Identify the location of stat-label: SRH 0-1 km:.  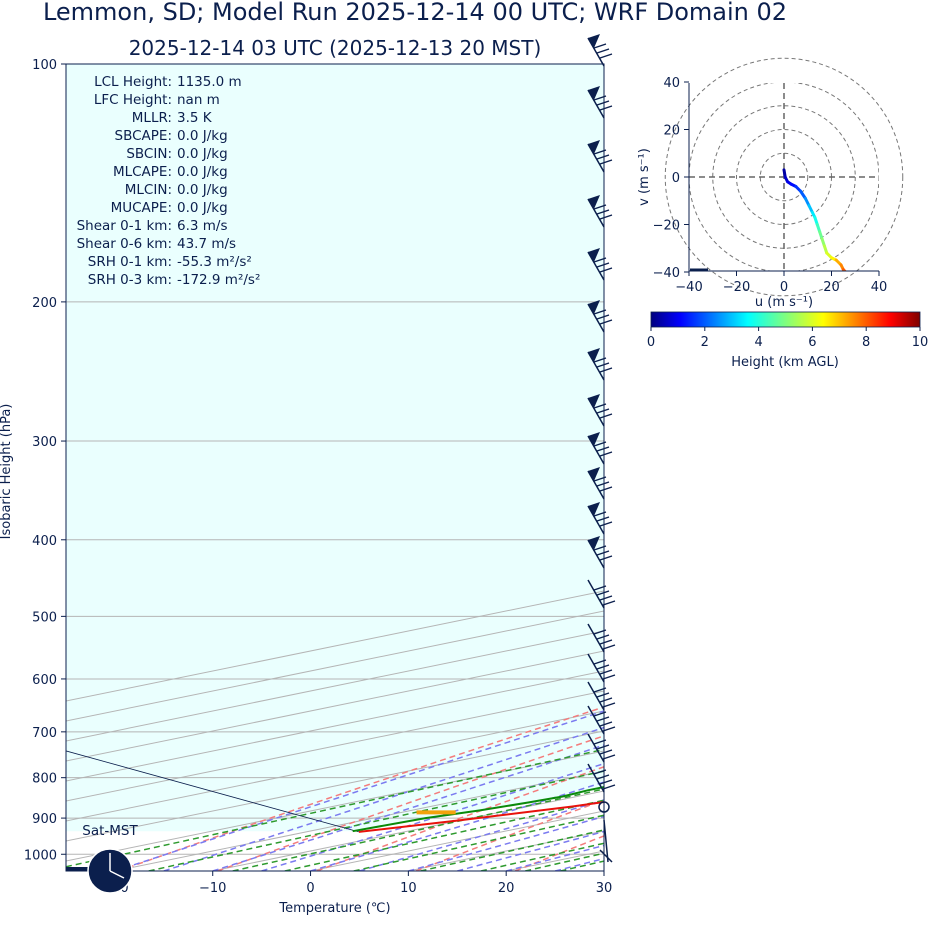
(130, 262).